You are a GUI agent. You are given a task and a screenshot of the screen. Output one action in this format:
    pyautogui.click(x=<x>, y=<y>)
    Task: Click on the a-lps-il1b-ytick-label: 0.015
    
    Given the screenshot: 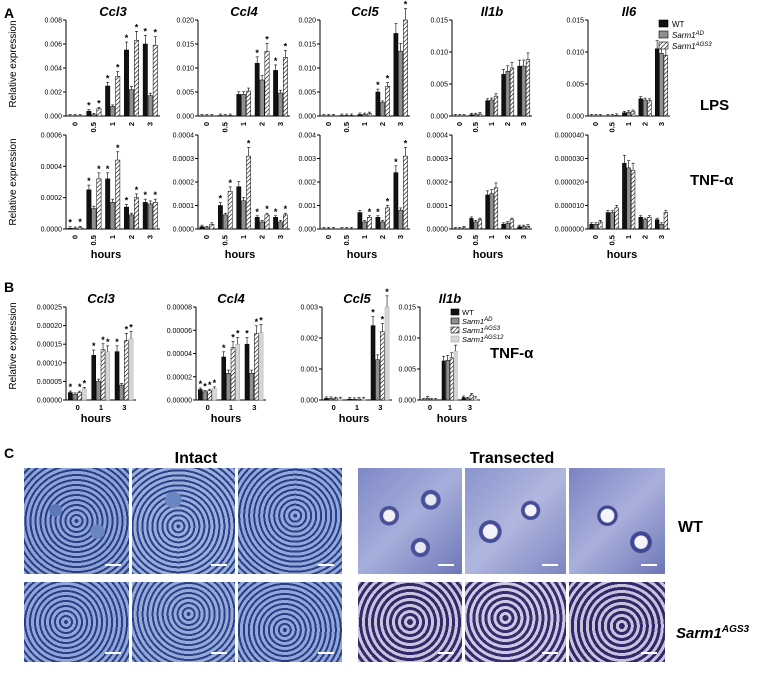 What is the action you would take?
    pyautogui.click(x=439, y=21)
    